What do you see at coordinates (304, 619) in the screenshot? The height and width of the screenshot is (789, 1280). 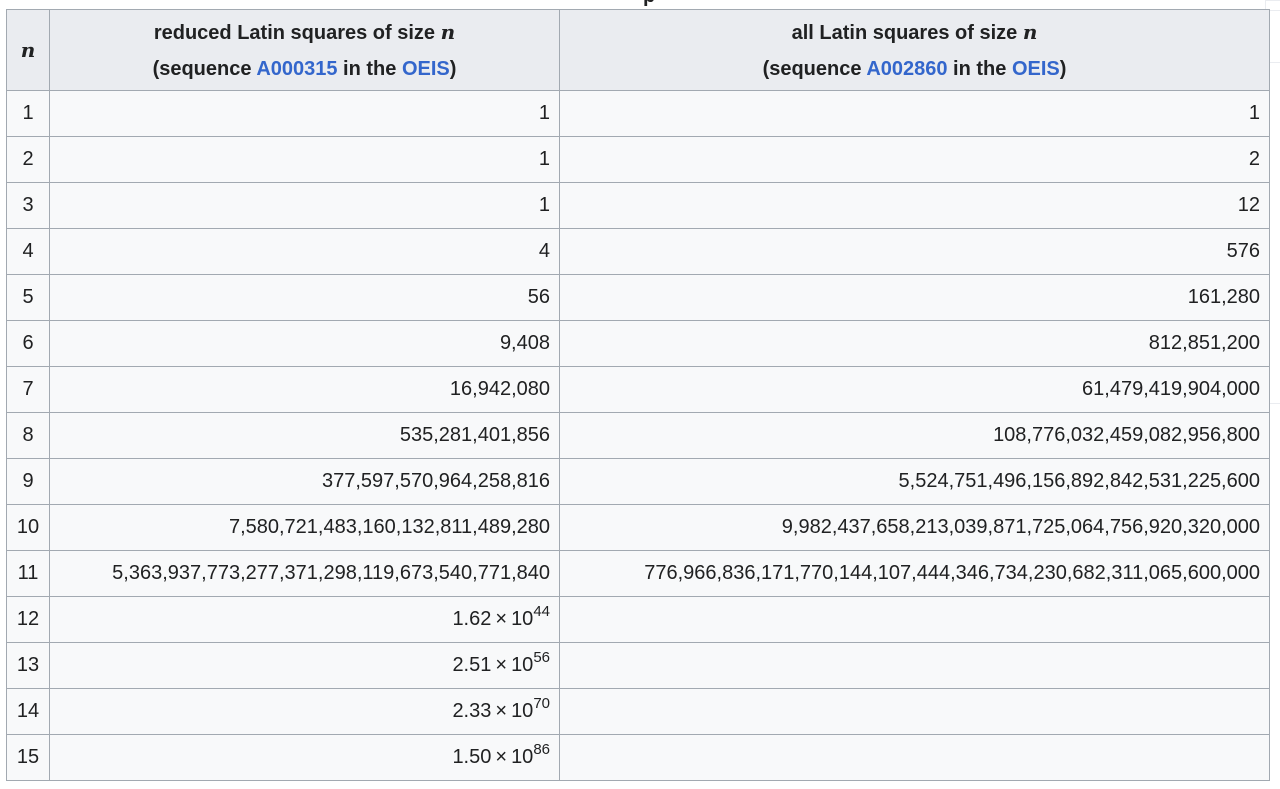 I see `reduced-count-cell: 1.62 × 1044` at bounding box center [304, 619].